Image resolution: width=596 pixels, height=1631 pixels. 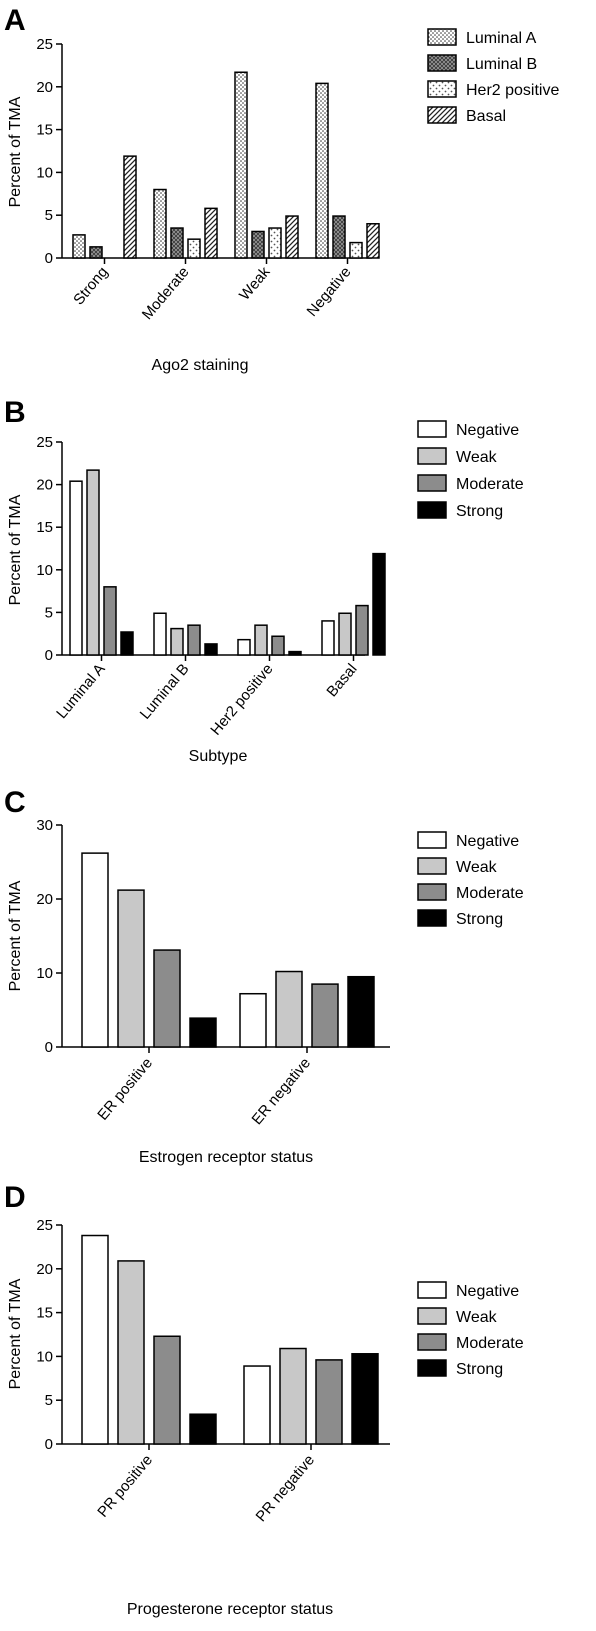 What do you see at coordinates (15, 549) in the screenshot?
I see `panel-b-ylabel: Percent of TMA` at bounding box center [15, 549].